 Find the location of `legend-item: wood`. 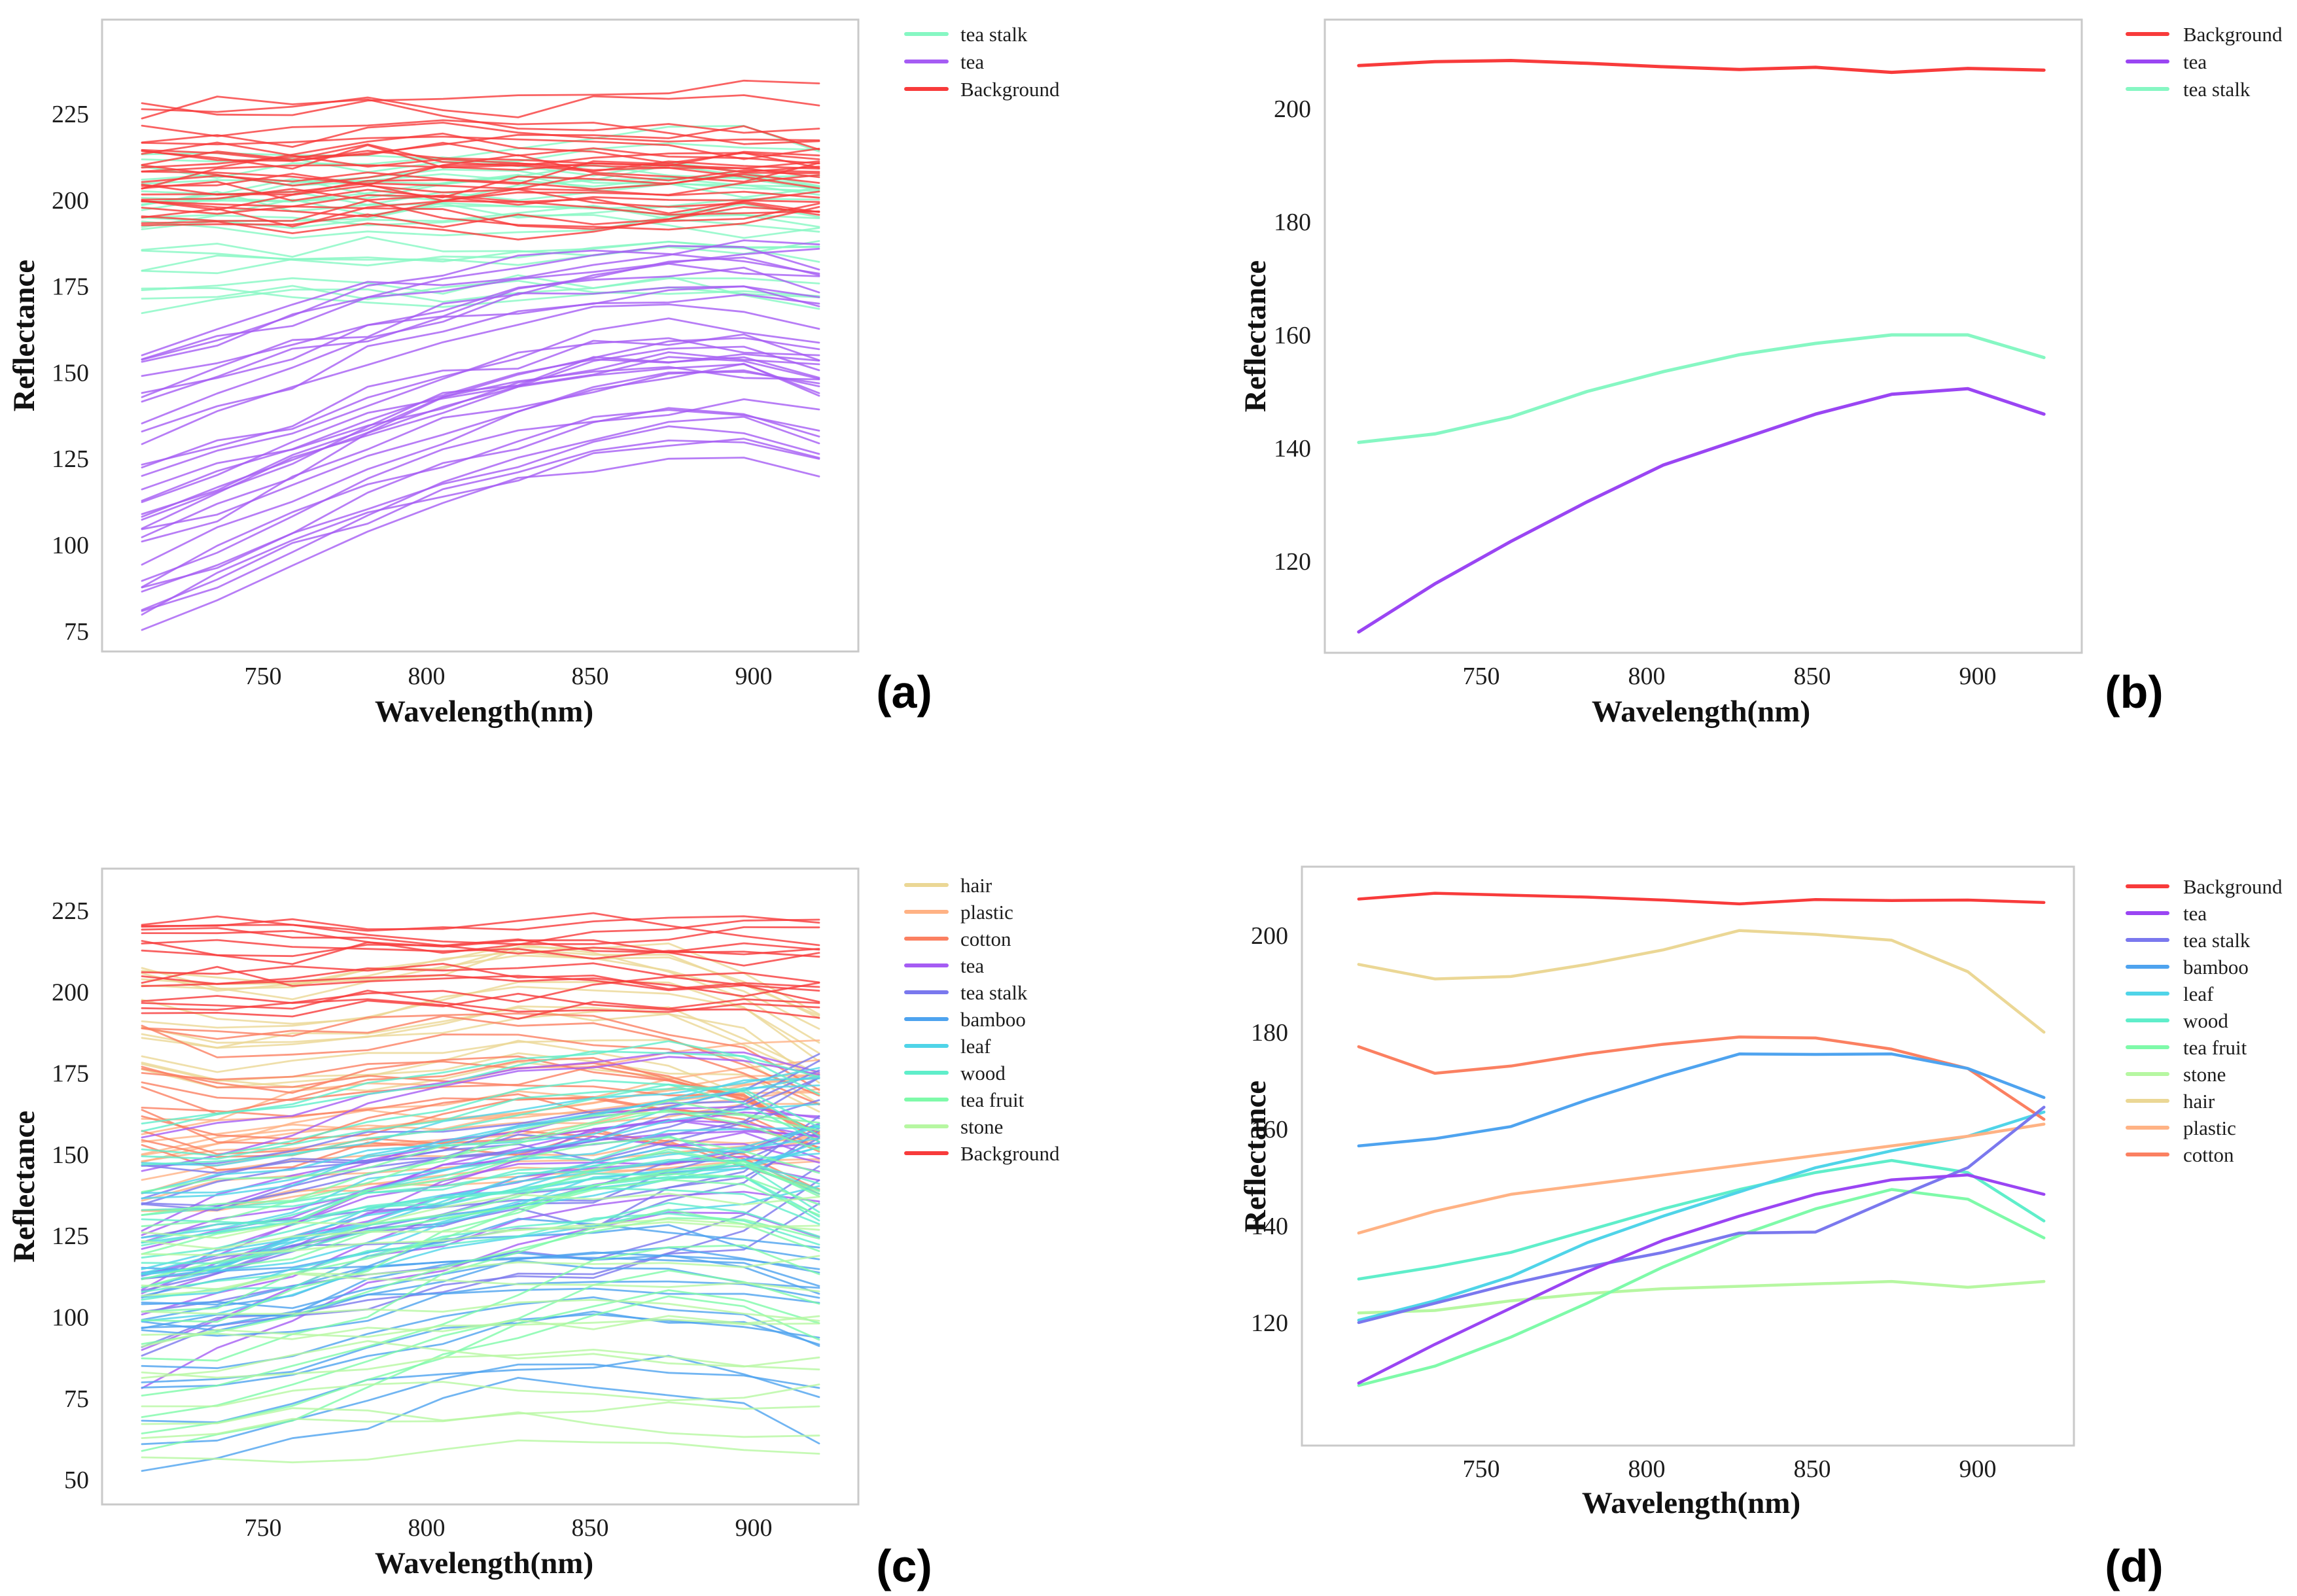

legend-item: wood is located at coordinates (955, 1073).